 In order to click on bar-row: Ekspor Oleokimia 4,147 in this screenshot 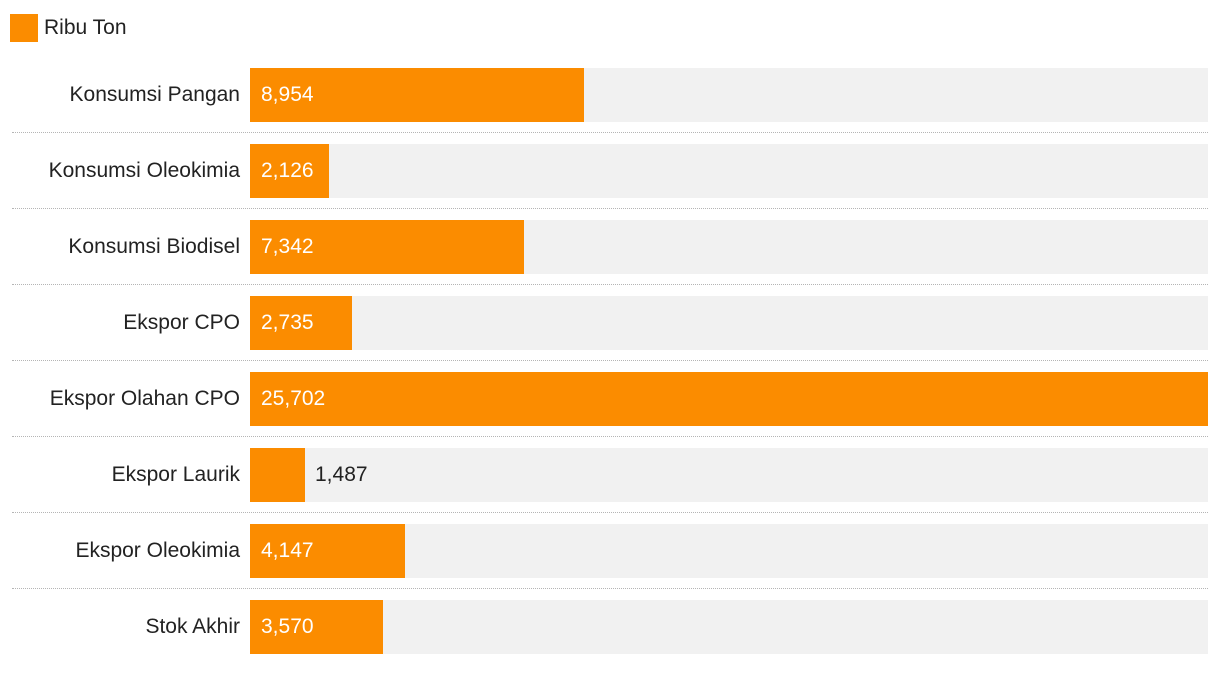, I will do `click(610, 562)`.